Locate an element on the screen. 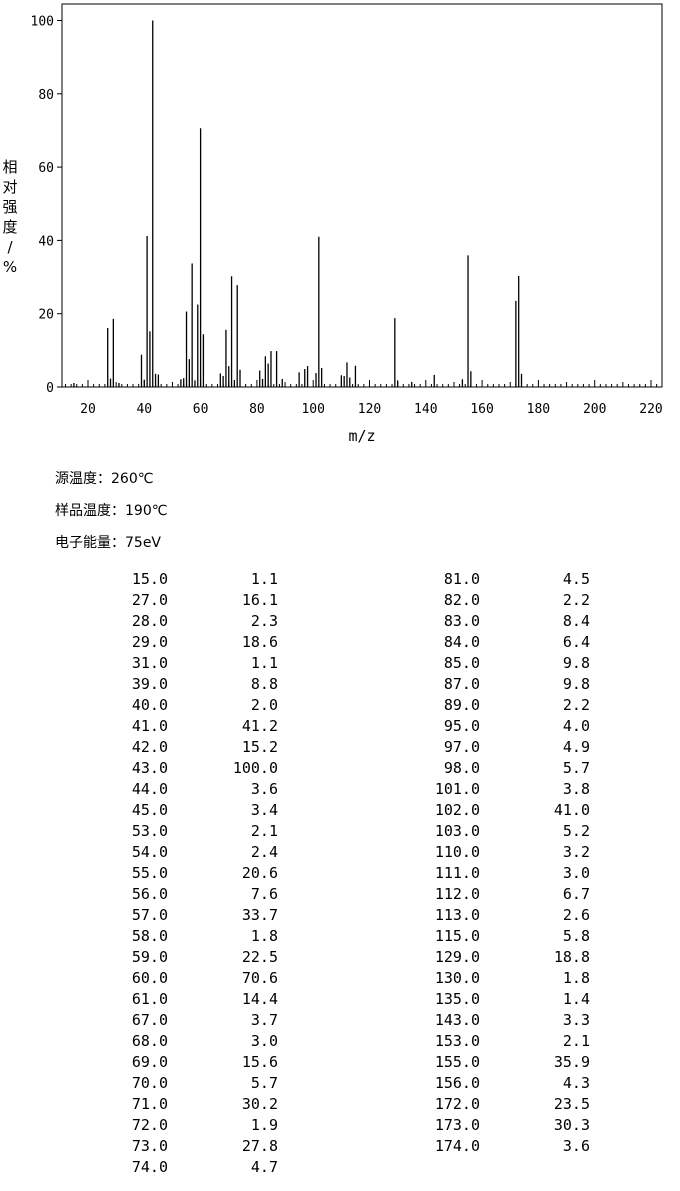 The image size is (680, 1191). mz-value: 15.0 is located at coordinates (149, 579).